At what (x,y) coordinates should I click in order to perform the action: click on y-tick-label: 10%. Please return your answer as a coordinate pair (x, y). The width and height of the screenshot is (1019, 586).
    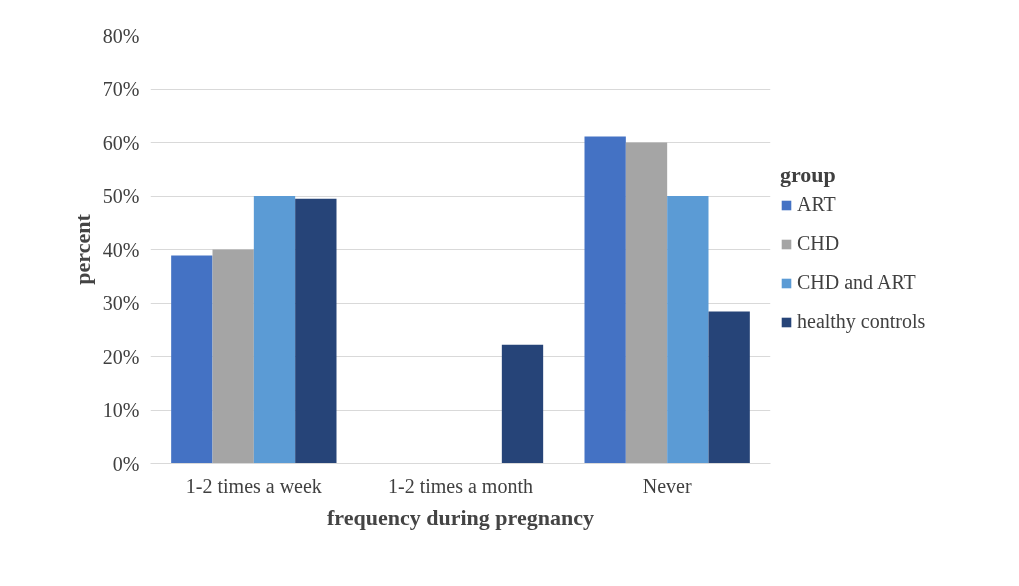
    Looking at the image, I should click on (121, 410).